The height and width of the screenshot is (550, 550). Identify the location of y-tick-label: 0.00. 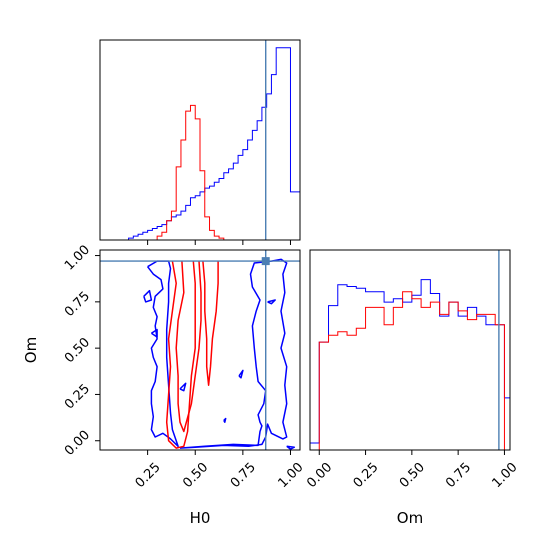
(77, 443).